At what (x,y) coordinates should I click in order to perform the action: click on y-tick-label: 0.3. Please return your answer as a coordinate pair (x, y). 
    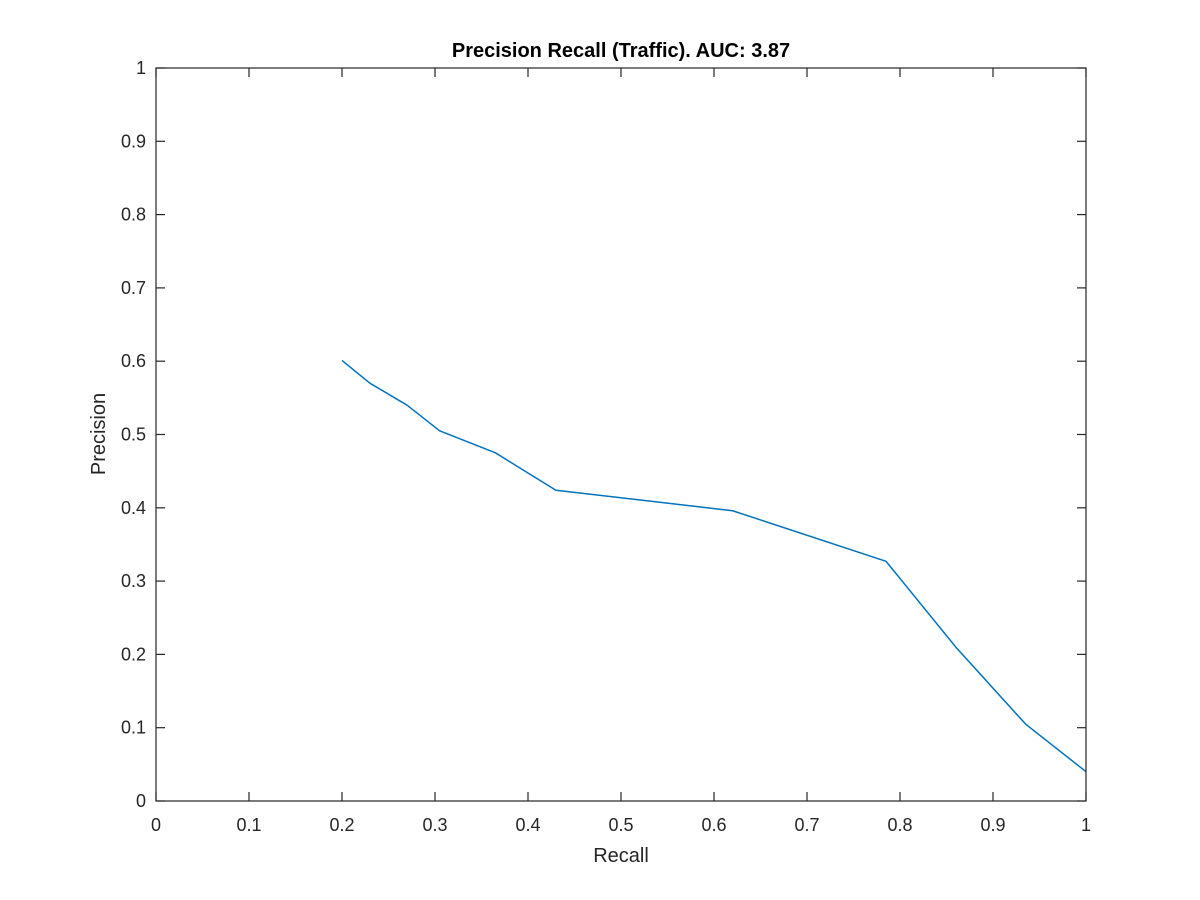
    Looking at the image, I should click on (133, 581).